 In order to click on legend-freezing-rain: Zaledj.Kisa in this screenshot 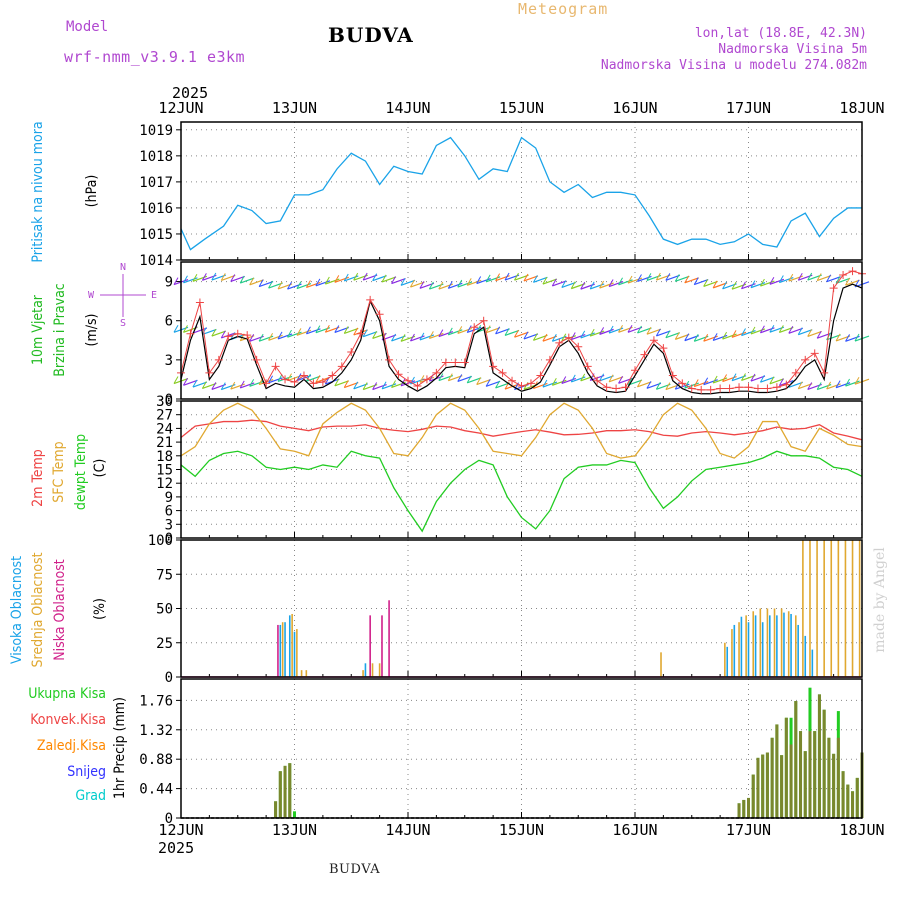, I will do `click(71, 746)`.